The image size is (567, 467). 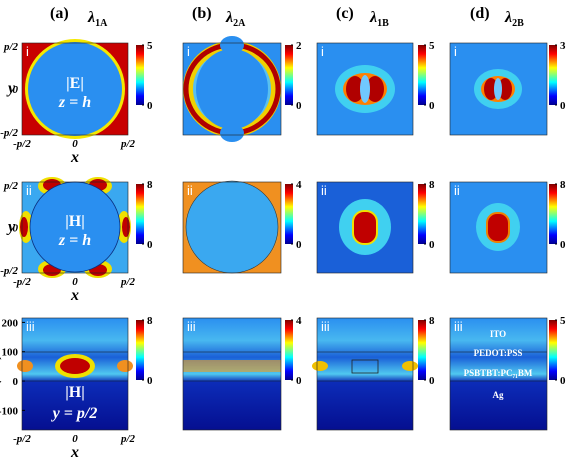 What do you see at coordinates (239, 23) in the screenshot?
I see `subscript: 2A` at bounding box center [239, 23].